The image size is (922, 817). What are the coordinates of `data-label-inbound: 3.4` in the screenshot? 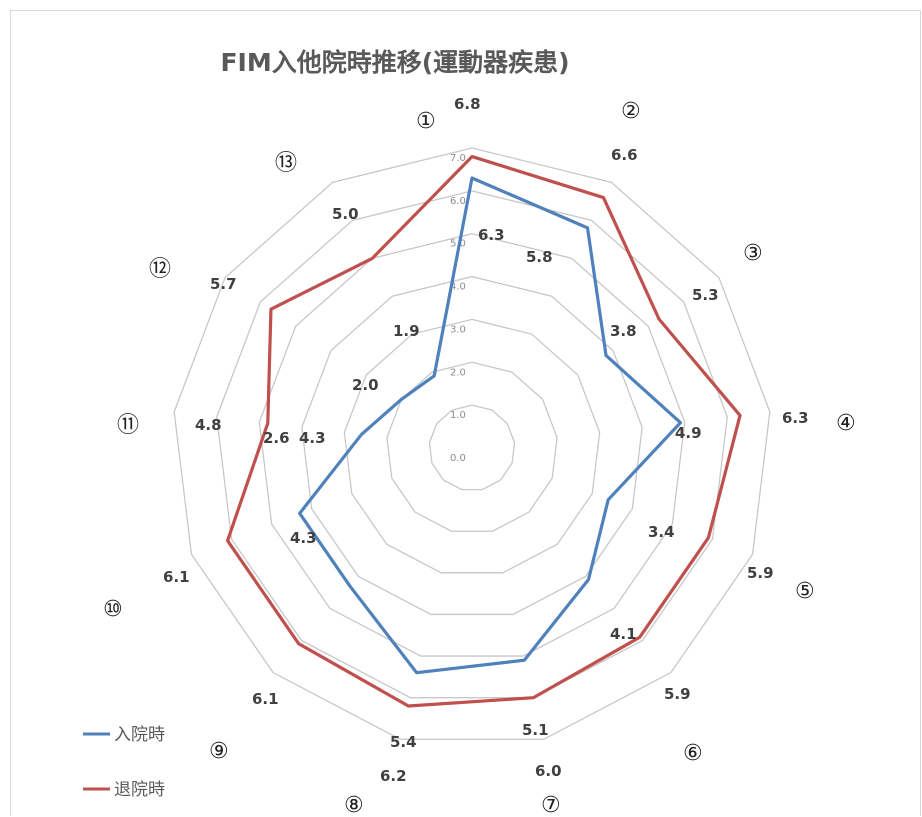 It's located at (661, 532).